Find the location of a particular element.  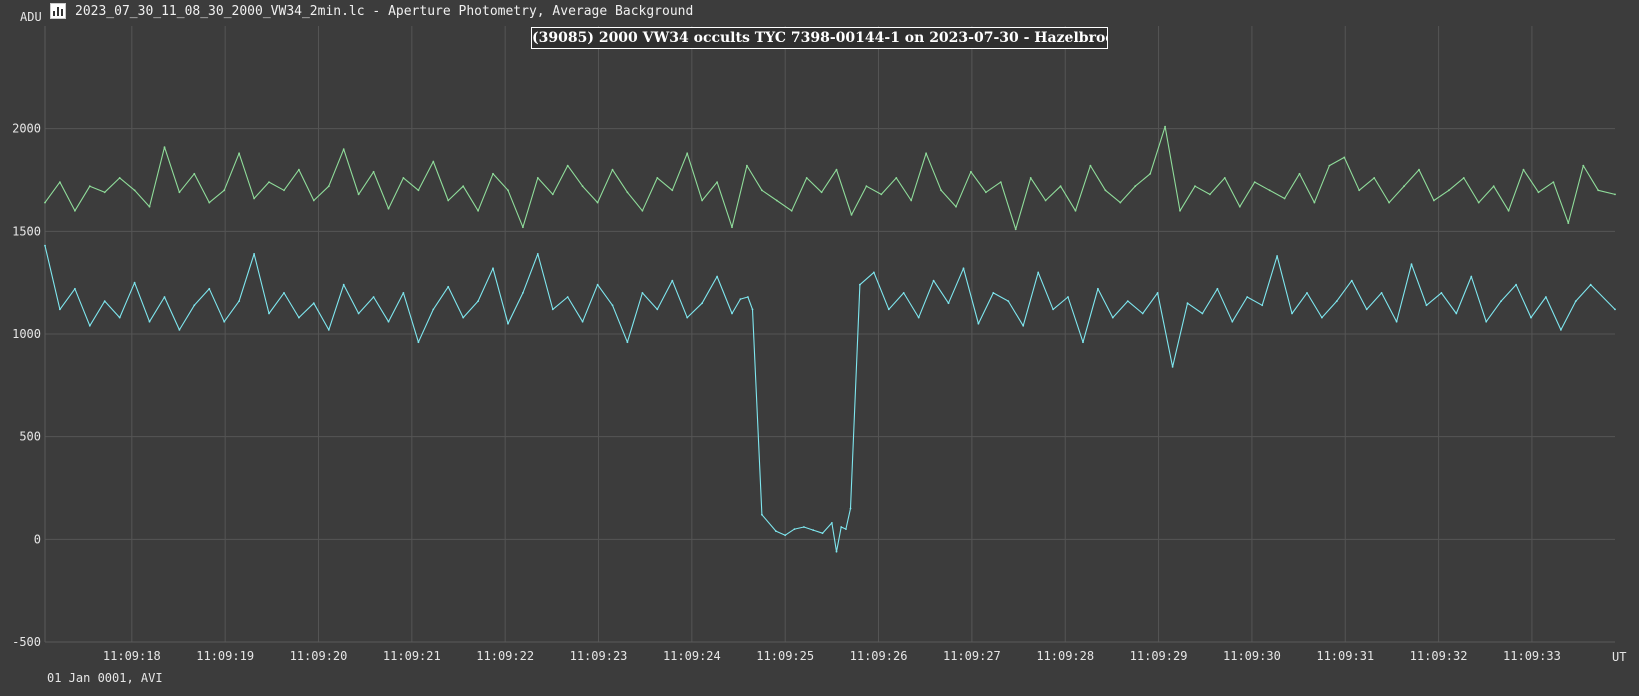

y-tick-label: 500 is located at coordinates (30, 437).